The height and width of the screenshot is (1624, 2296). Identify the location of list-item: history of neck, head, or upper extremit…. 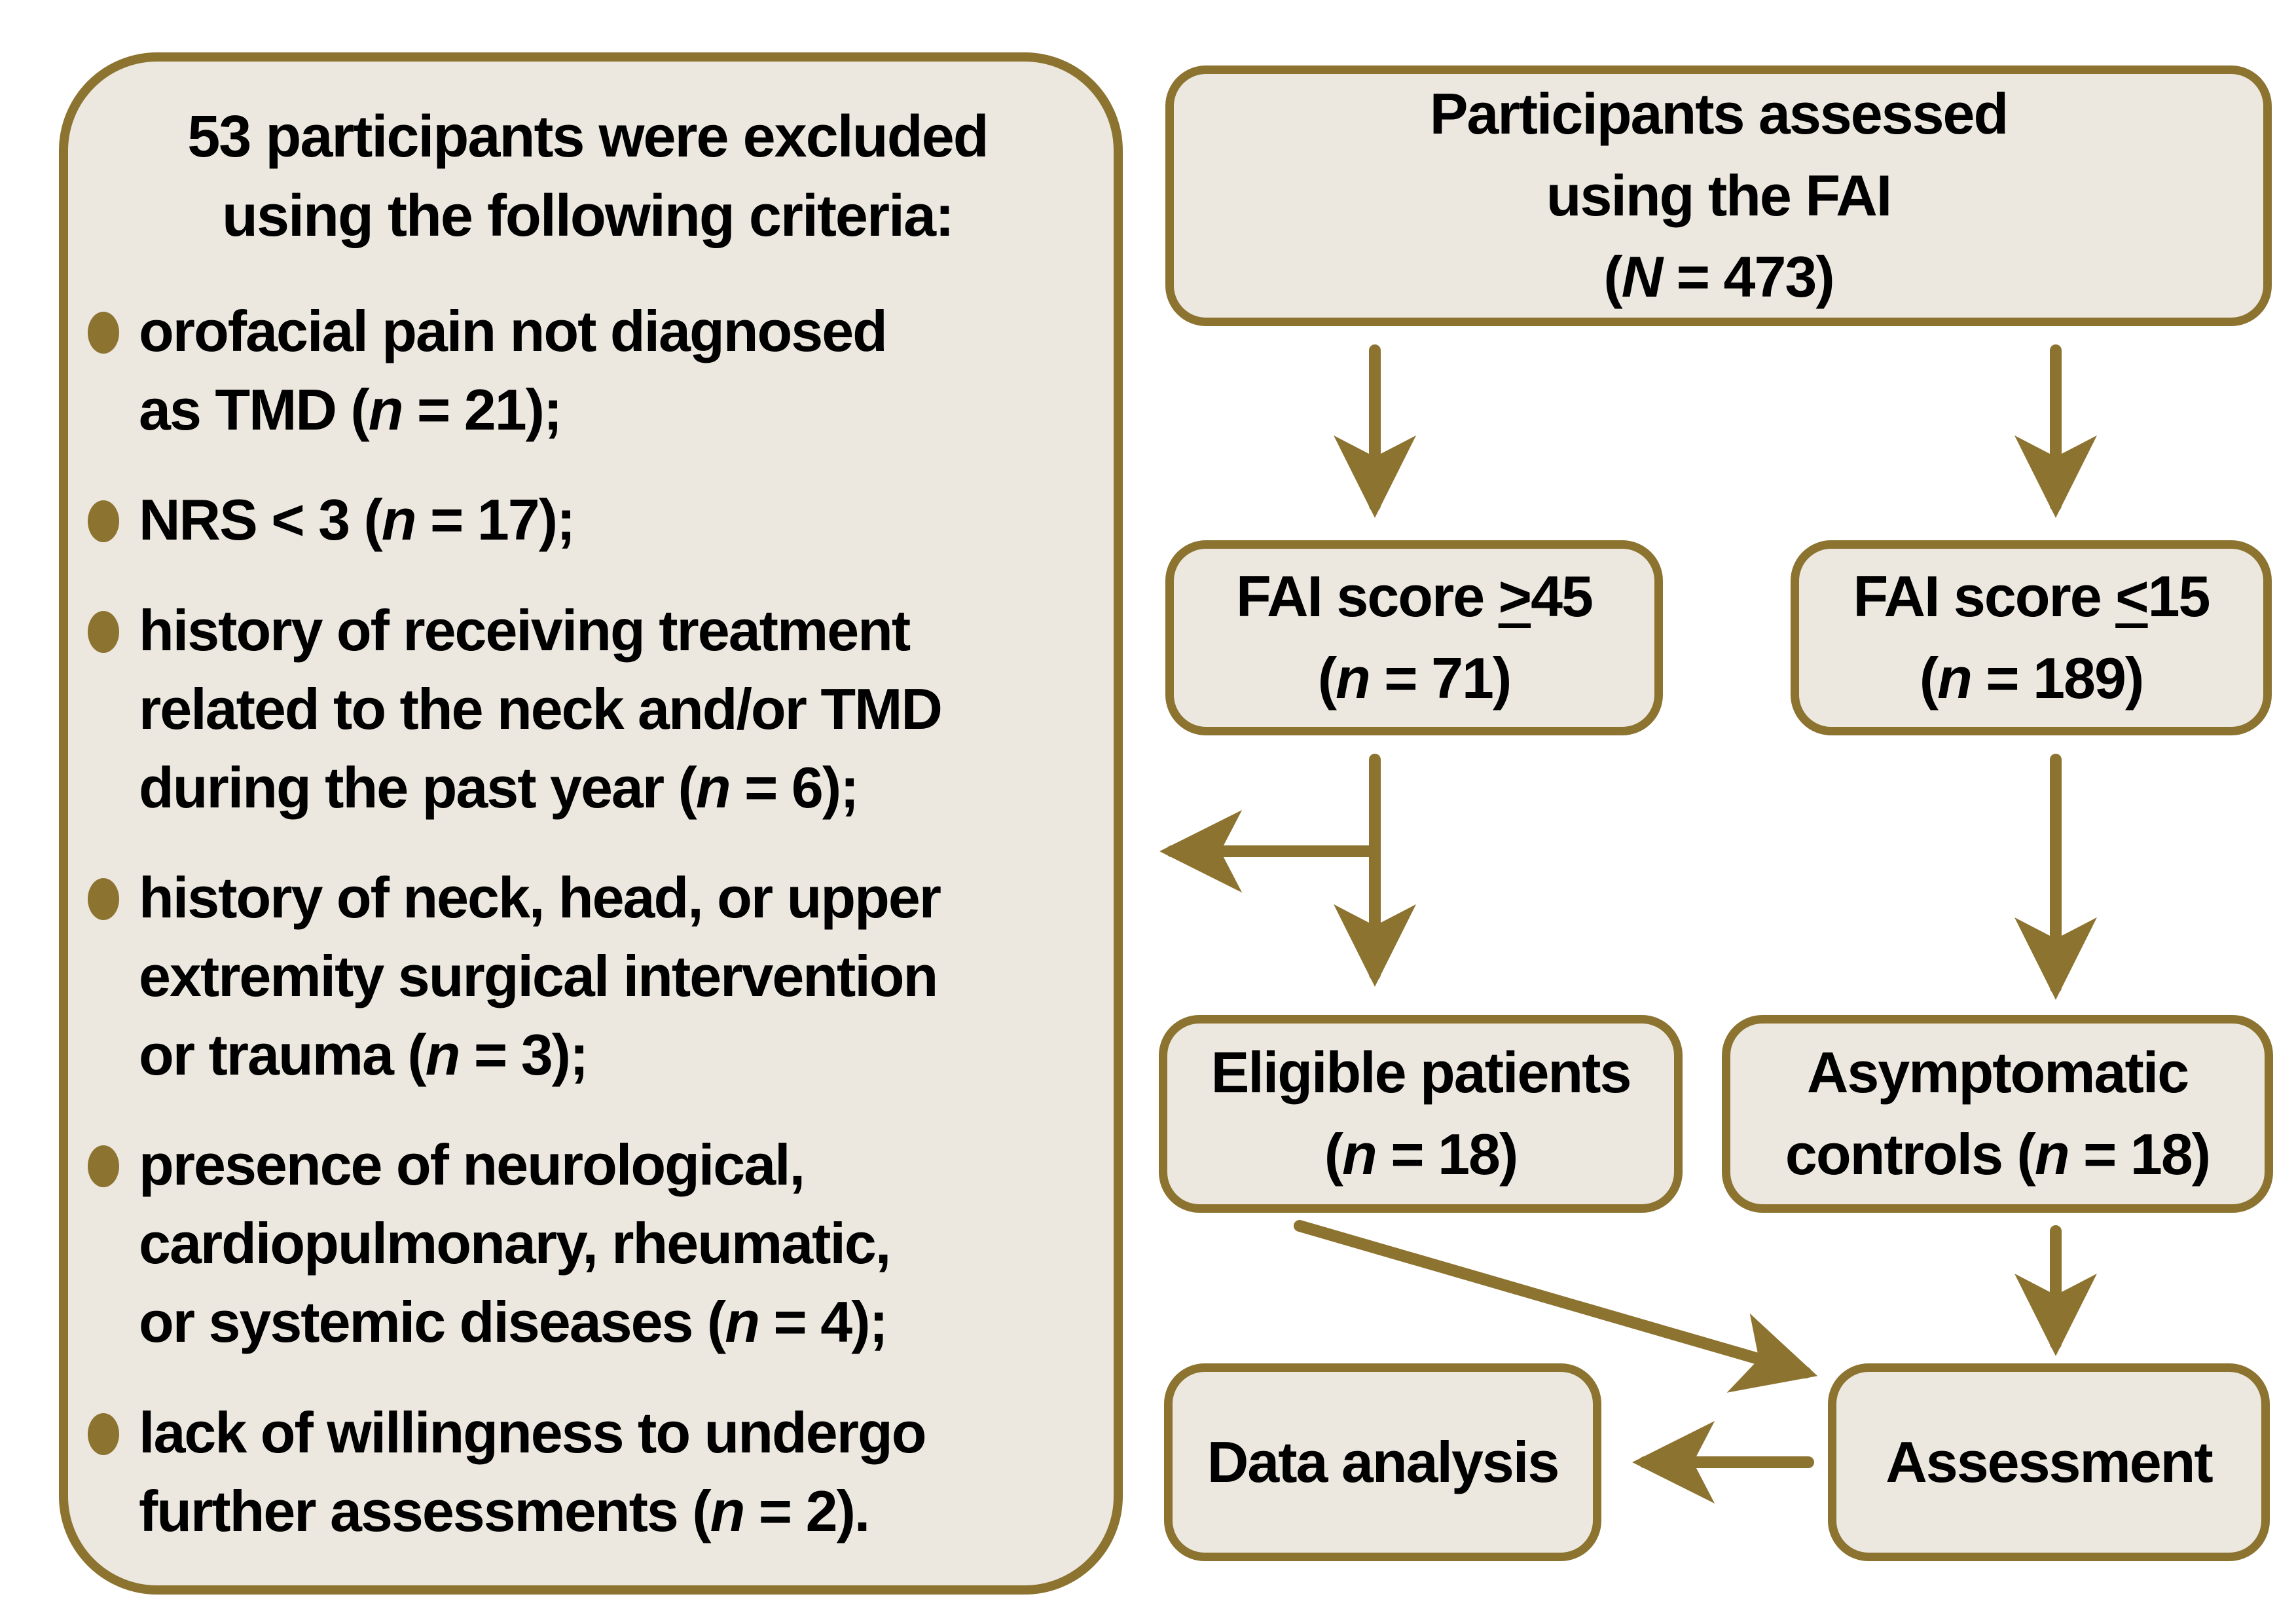
(588, 976).